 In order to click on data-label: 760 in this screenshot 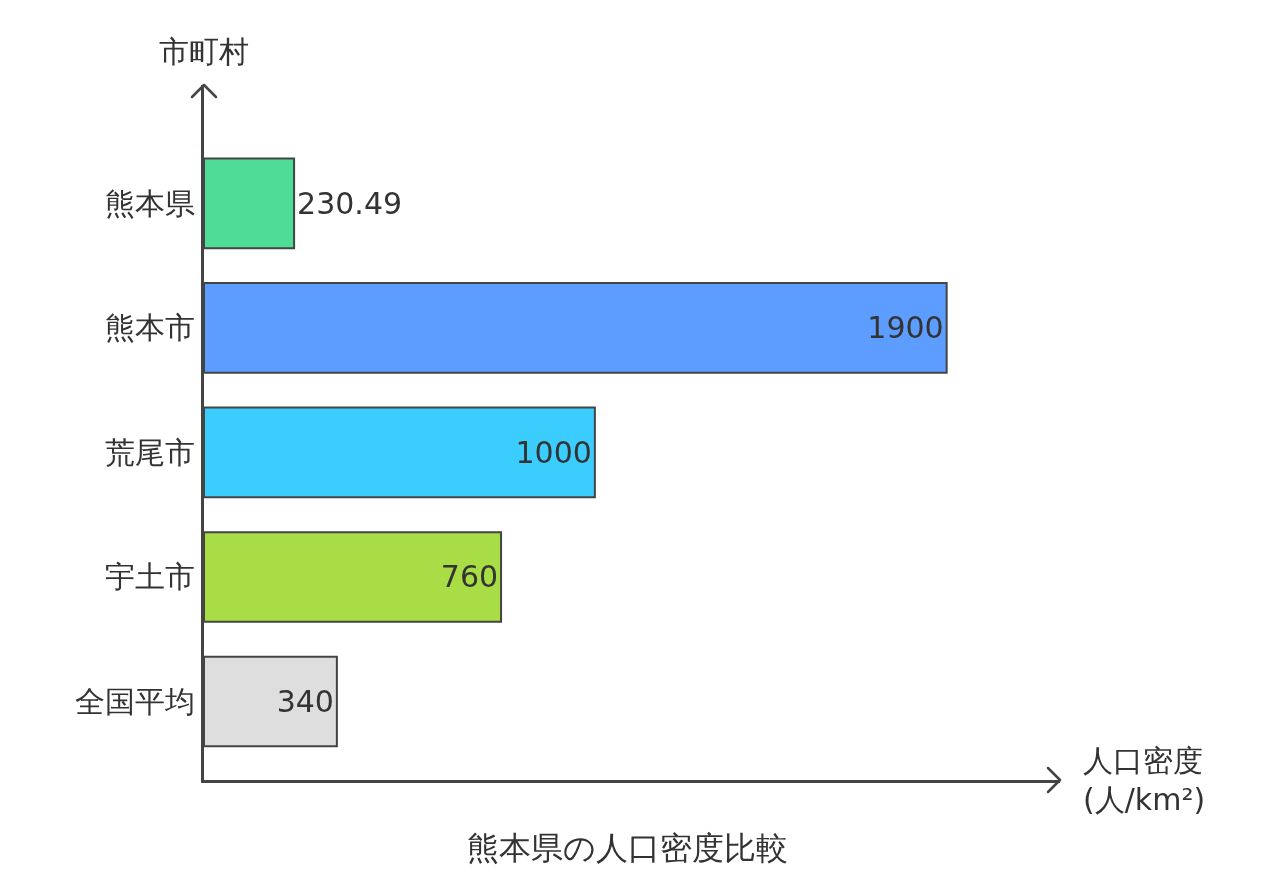, I will do `click(469, 577)`.